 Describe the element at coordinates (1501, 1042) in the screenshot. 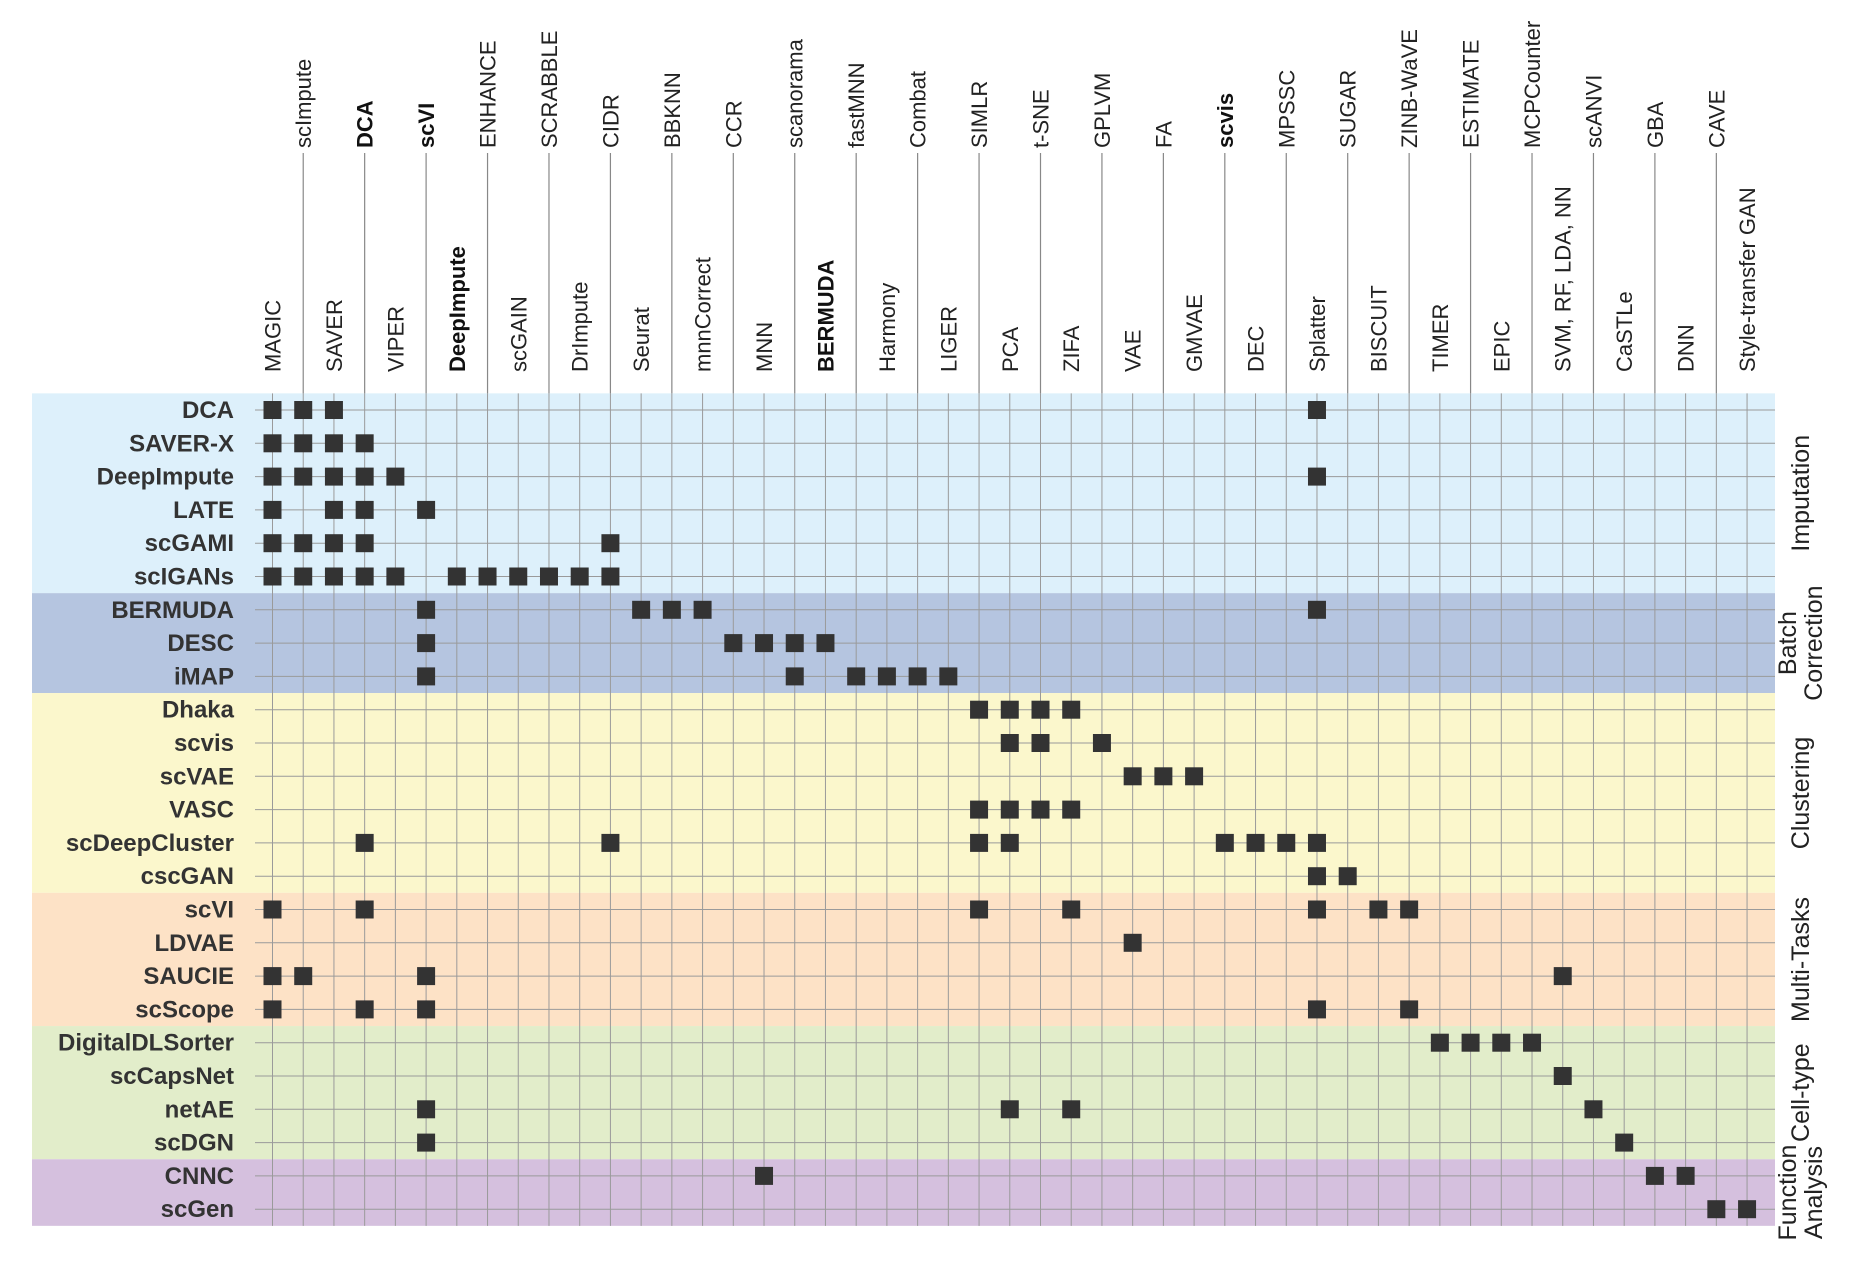

I see `mark-digitaldlsorter-epic` at that location.